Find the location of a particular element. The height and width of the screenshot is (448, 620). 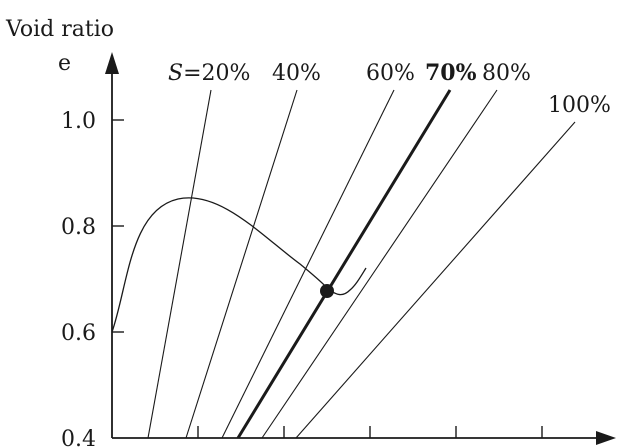

saturation-label: 80% is located at coordinates (506, 73).